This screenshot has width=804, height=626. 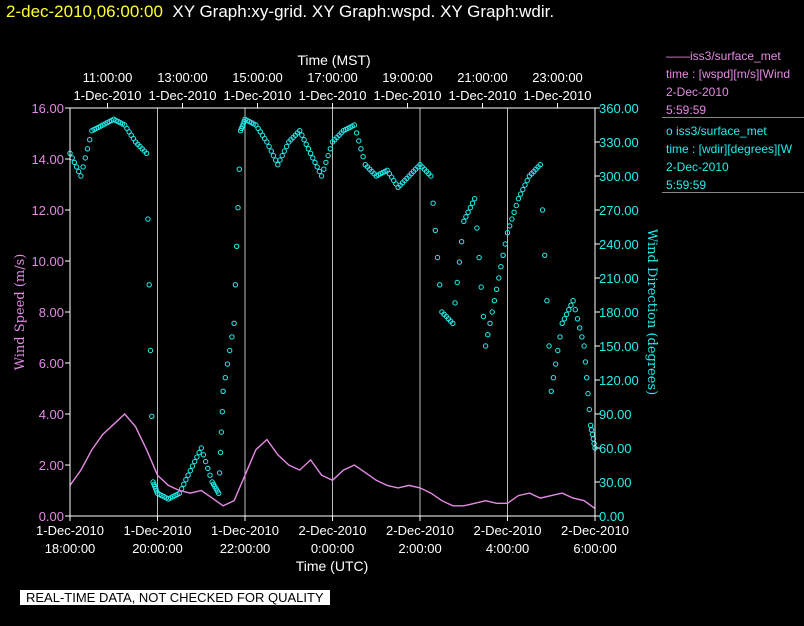 I want to click on legend-variable: time : [wdir][degrees][W, so click(x=729, y=149).